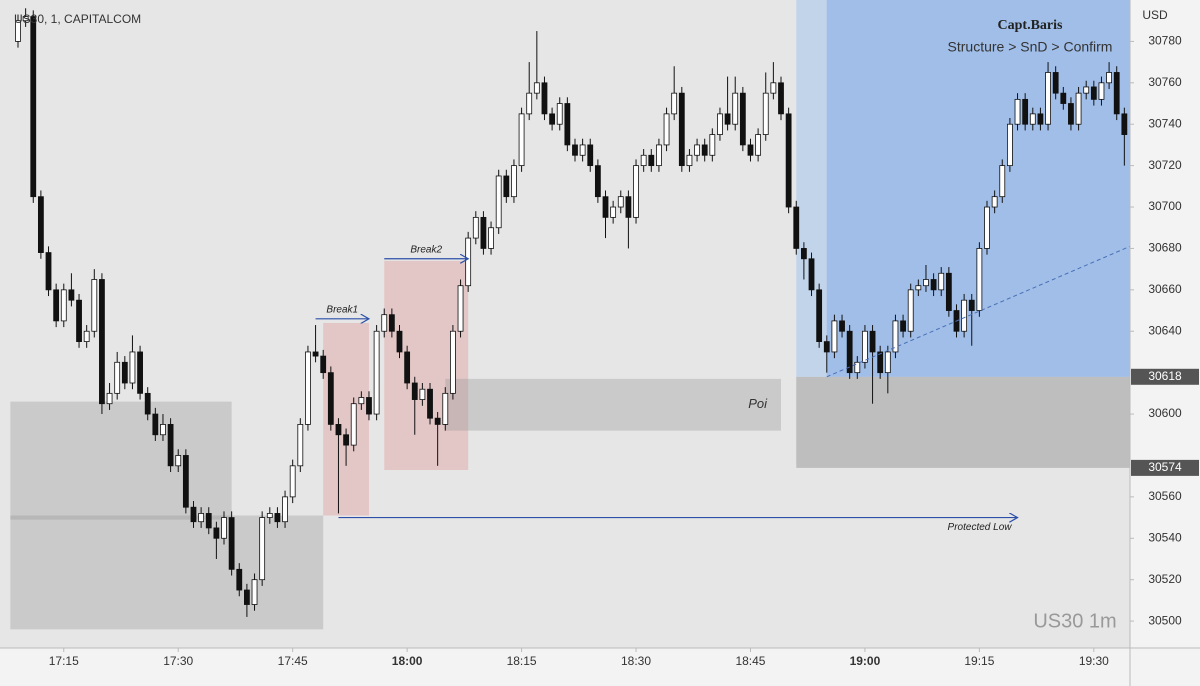  What do you see at coordinates (1165, 496) in the screenshot?
I see `y-tick-label: 30560` at bounding box center [1165, 496].